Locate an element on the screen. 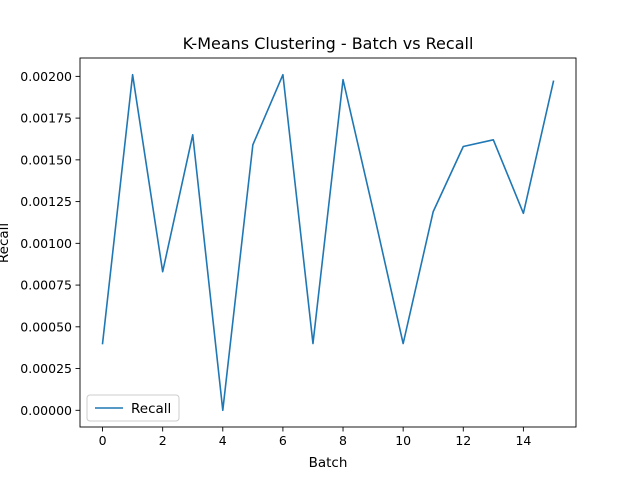 The image size is (640, 480). x-axis-title: Batch is located at coordinates (328, 463).